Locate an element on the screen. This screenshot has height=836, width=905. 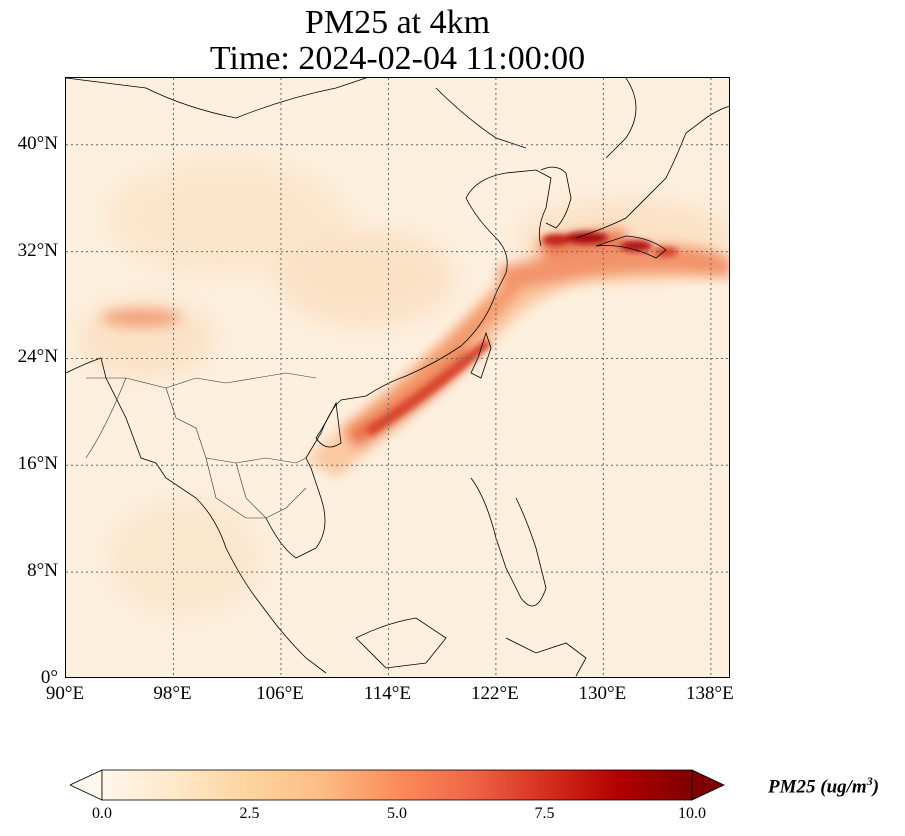
colorbar-tick: 5.0 is located at coordinates (397, 813).